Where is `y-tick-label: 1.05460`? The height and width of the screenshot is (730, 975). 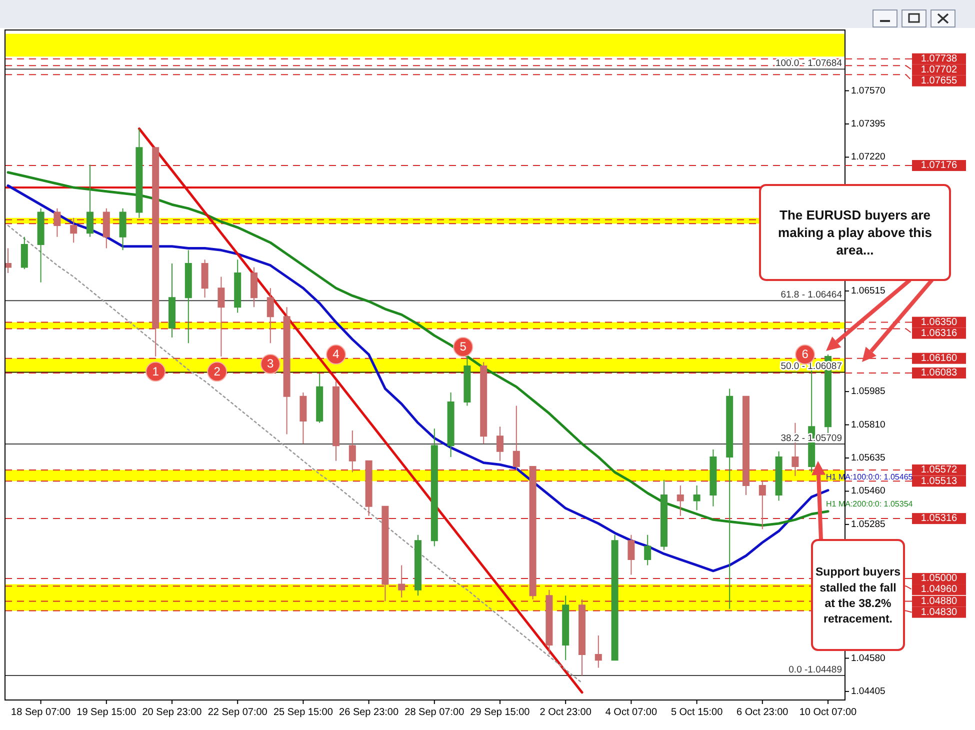
y-tick-label: 1.05460 is located at coordinates (868, 491).